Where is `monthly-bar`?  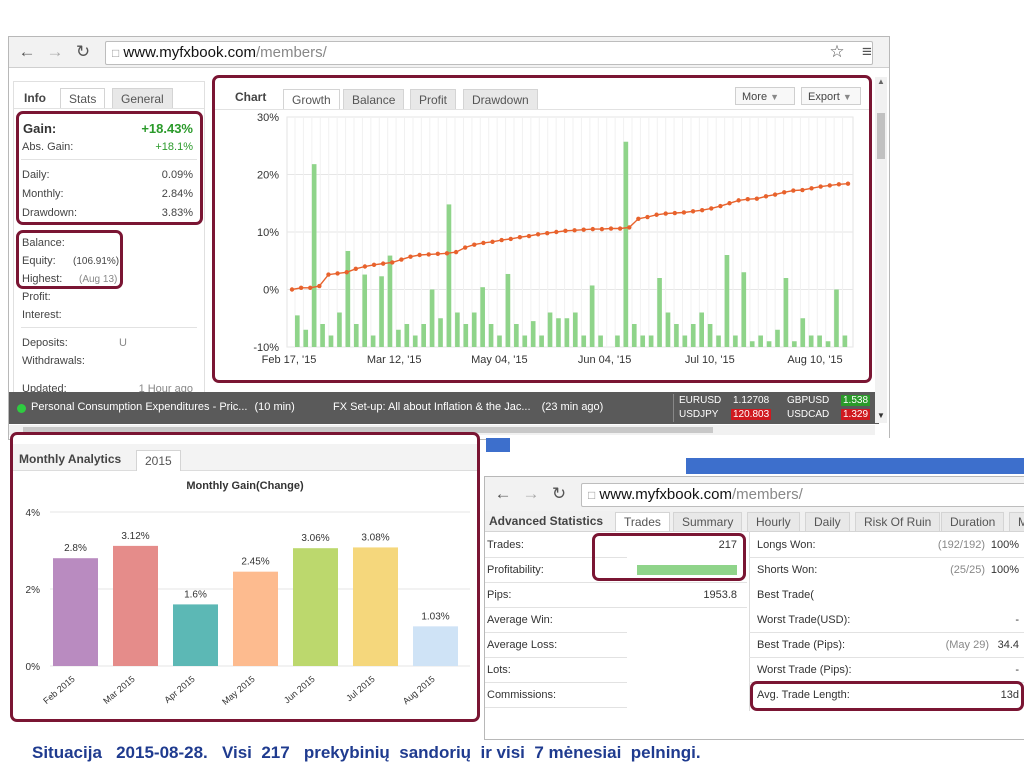 monthly-bar is located at coordinates (135, 605).